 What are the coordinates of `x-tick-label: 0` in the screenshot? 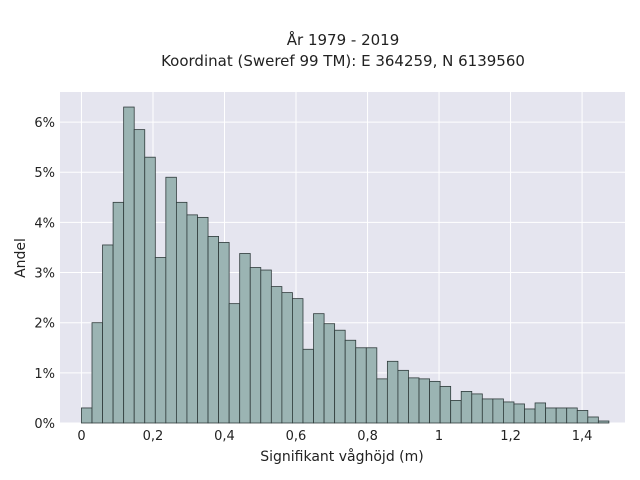 It's located at (81, 436).